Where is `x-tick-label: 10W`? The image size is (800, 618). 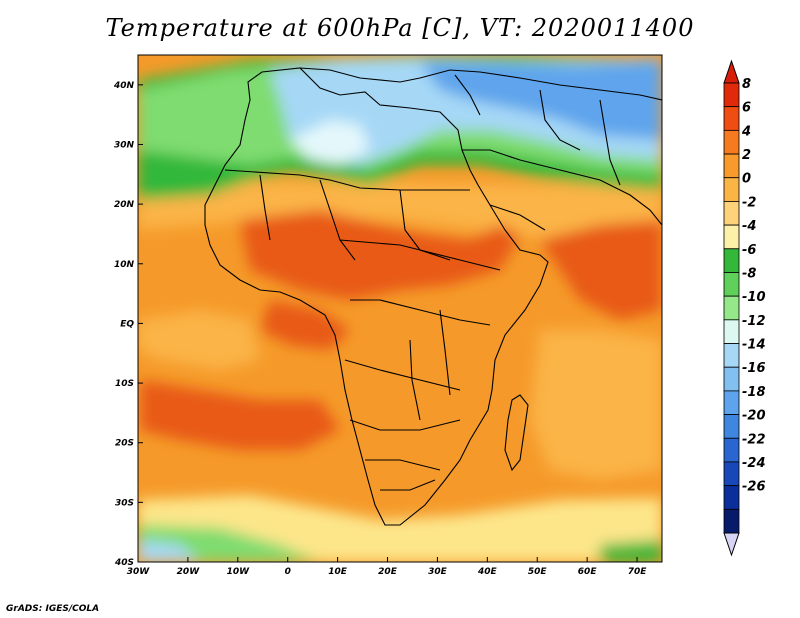 x-tick-label: 10W is located at coordinates (239, 572).